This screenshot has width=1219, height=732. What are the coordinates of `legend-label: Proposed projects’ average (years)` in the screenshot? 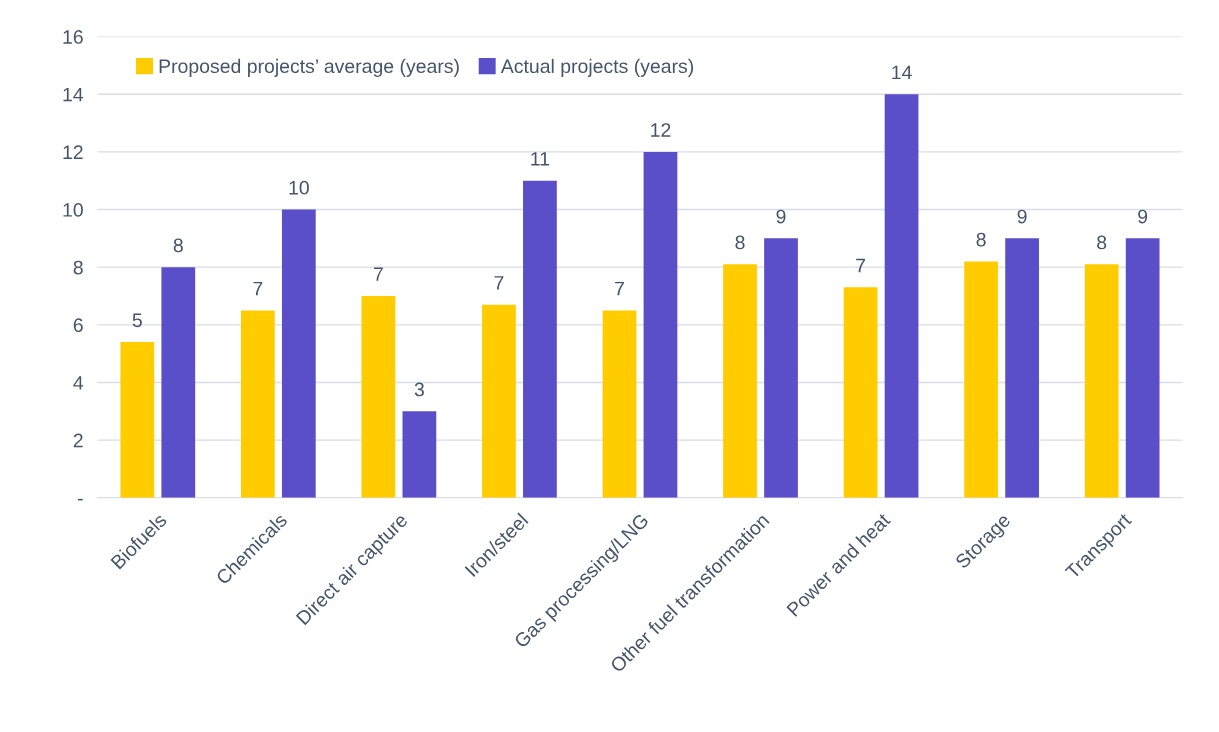 It's located at (309, 67).